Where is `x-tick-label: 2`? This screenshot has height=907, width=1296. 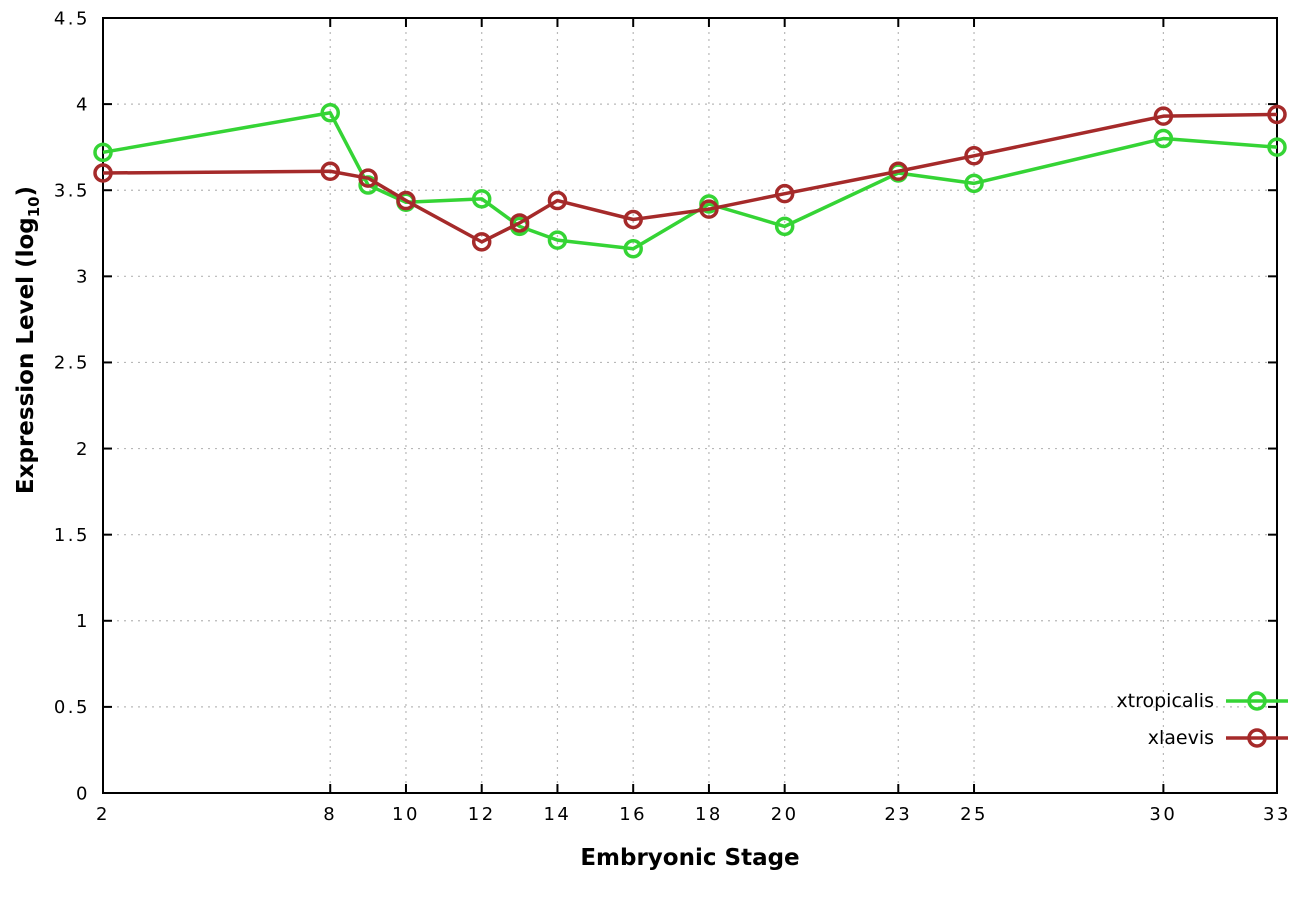 x-tick-label: 2 is located at coordinates (103, 814).